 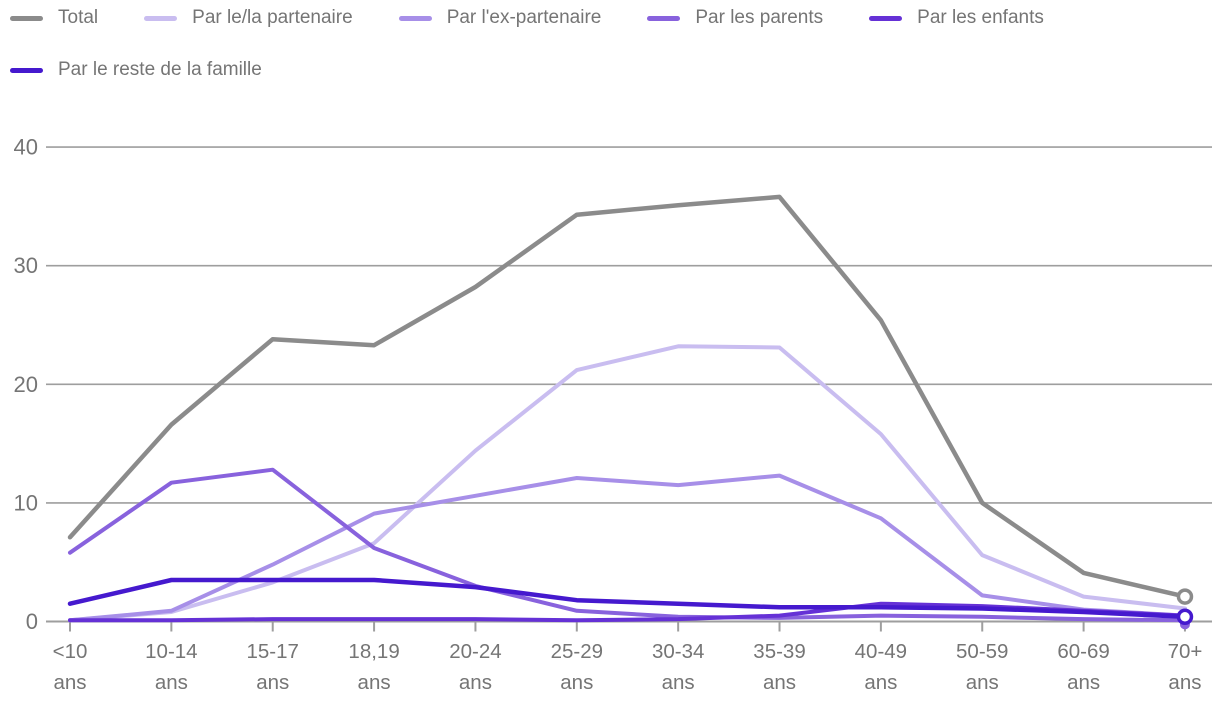 What do you see at coordinates (26, 147) in the screenshot?
I see `y-axis-tick-label: 40` at bounding box center [26, 147].